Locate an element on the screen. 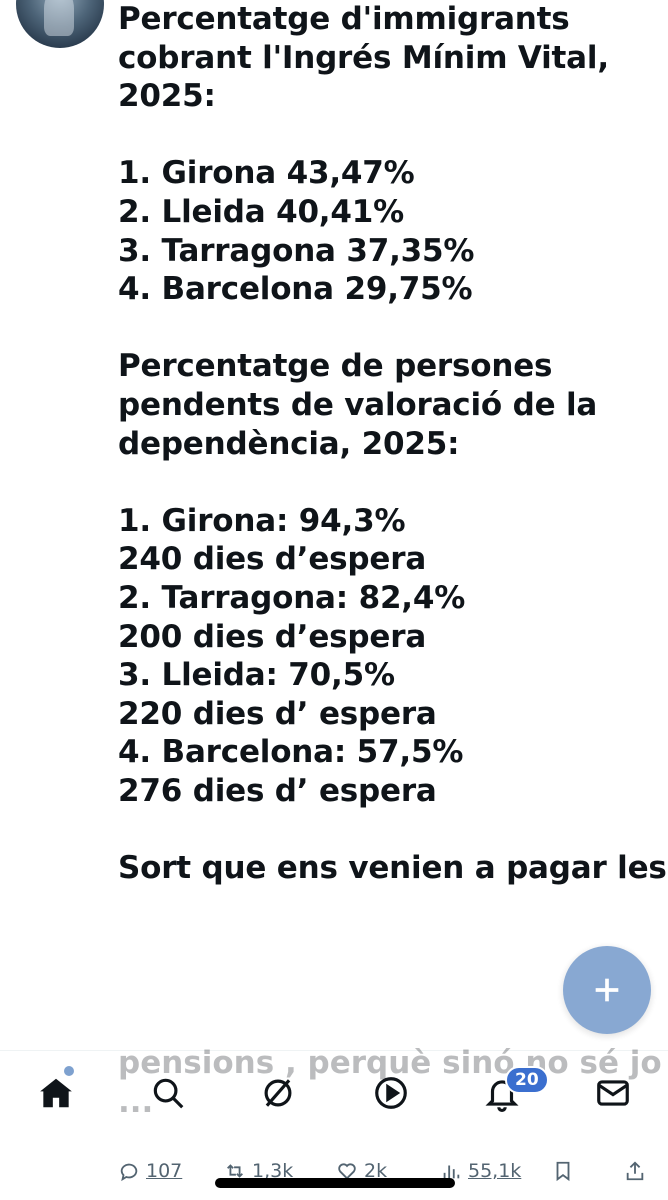  heart-icon is located at coordinates (347, 1171).